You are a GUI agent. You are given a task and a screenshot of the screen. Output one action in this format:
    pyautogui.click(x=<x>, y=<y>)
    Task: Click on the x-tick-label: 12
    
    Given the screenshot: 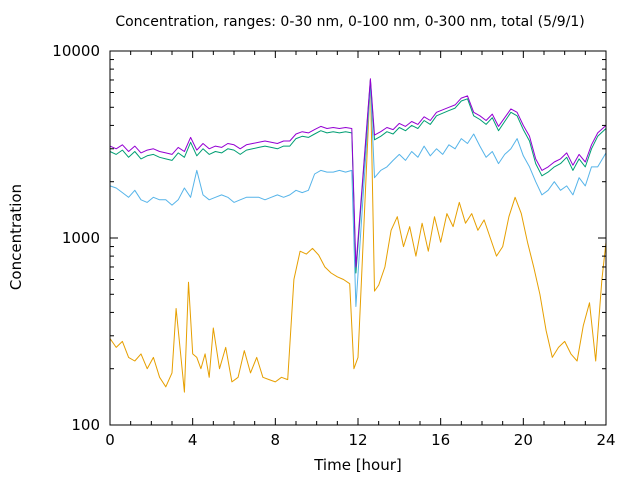 What is the action you would take?
    pyautogui.click(x=357, y=440)
    